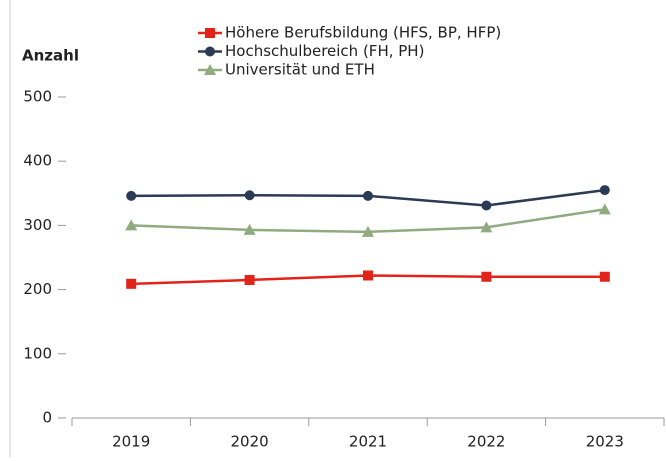  I want to click on legend-label: Universität und ETH, so click(300, 70).